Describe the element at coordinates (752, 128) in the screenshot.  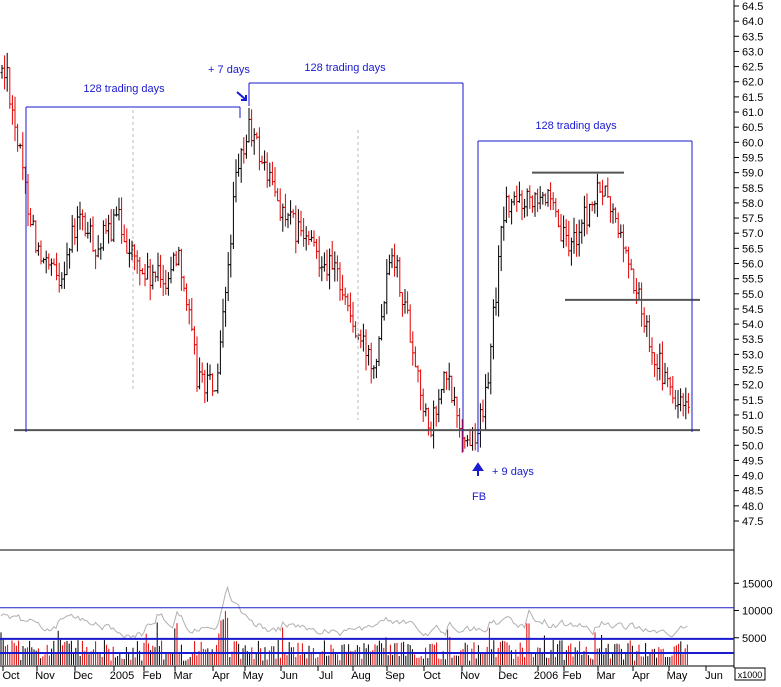
I see `price-tick-label: 60.5` at that location.